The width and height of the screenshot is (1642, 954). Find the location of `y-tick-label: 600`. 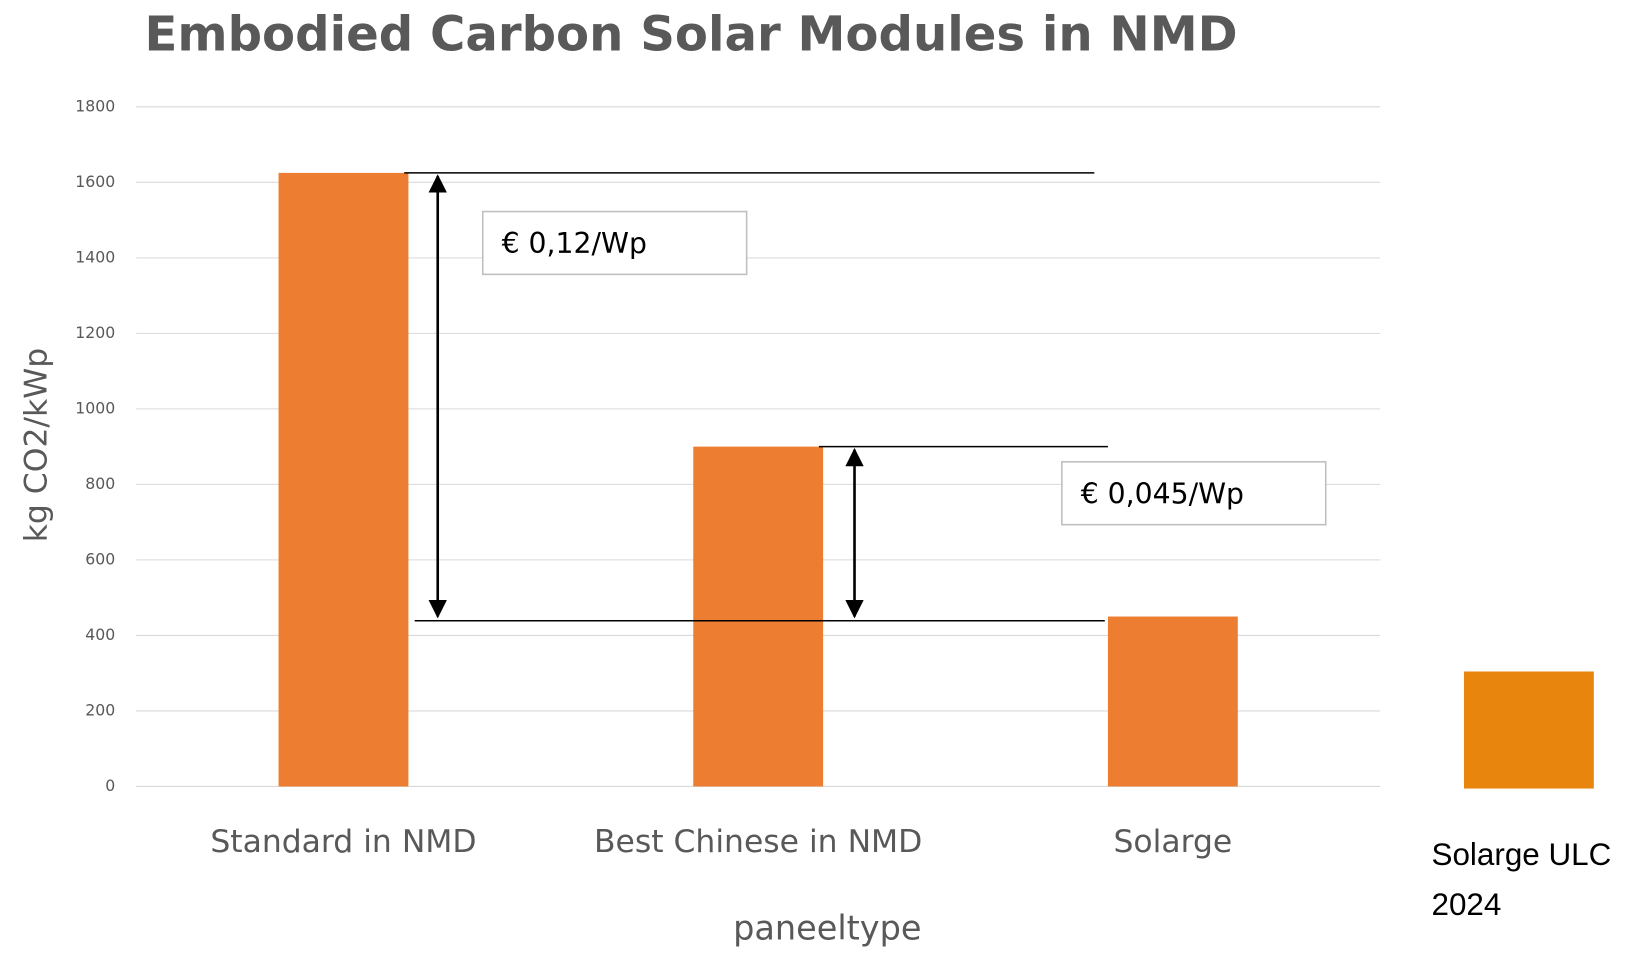

y-tick-label: 600 is located at coordinates (100, 558).